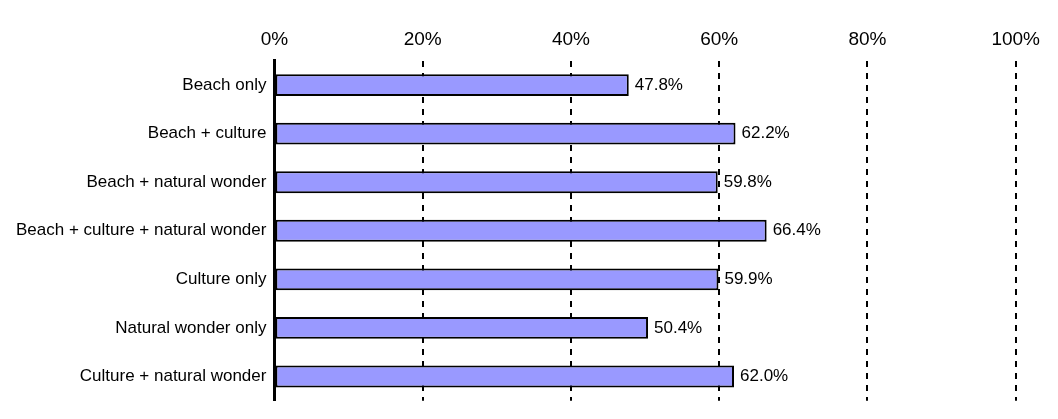 The width and height of the screenshot is (1058, 419). Describe the element at coordinates (176, 181) in the screenshot. I see `y-tick-label: Beach + natural wonder` at that location.